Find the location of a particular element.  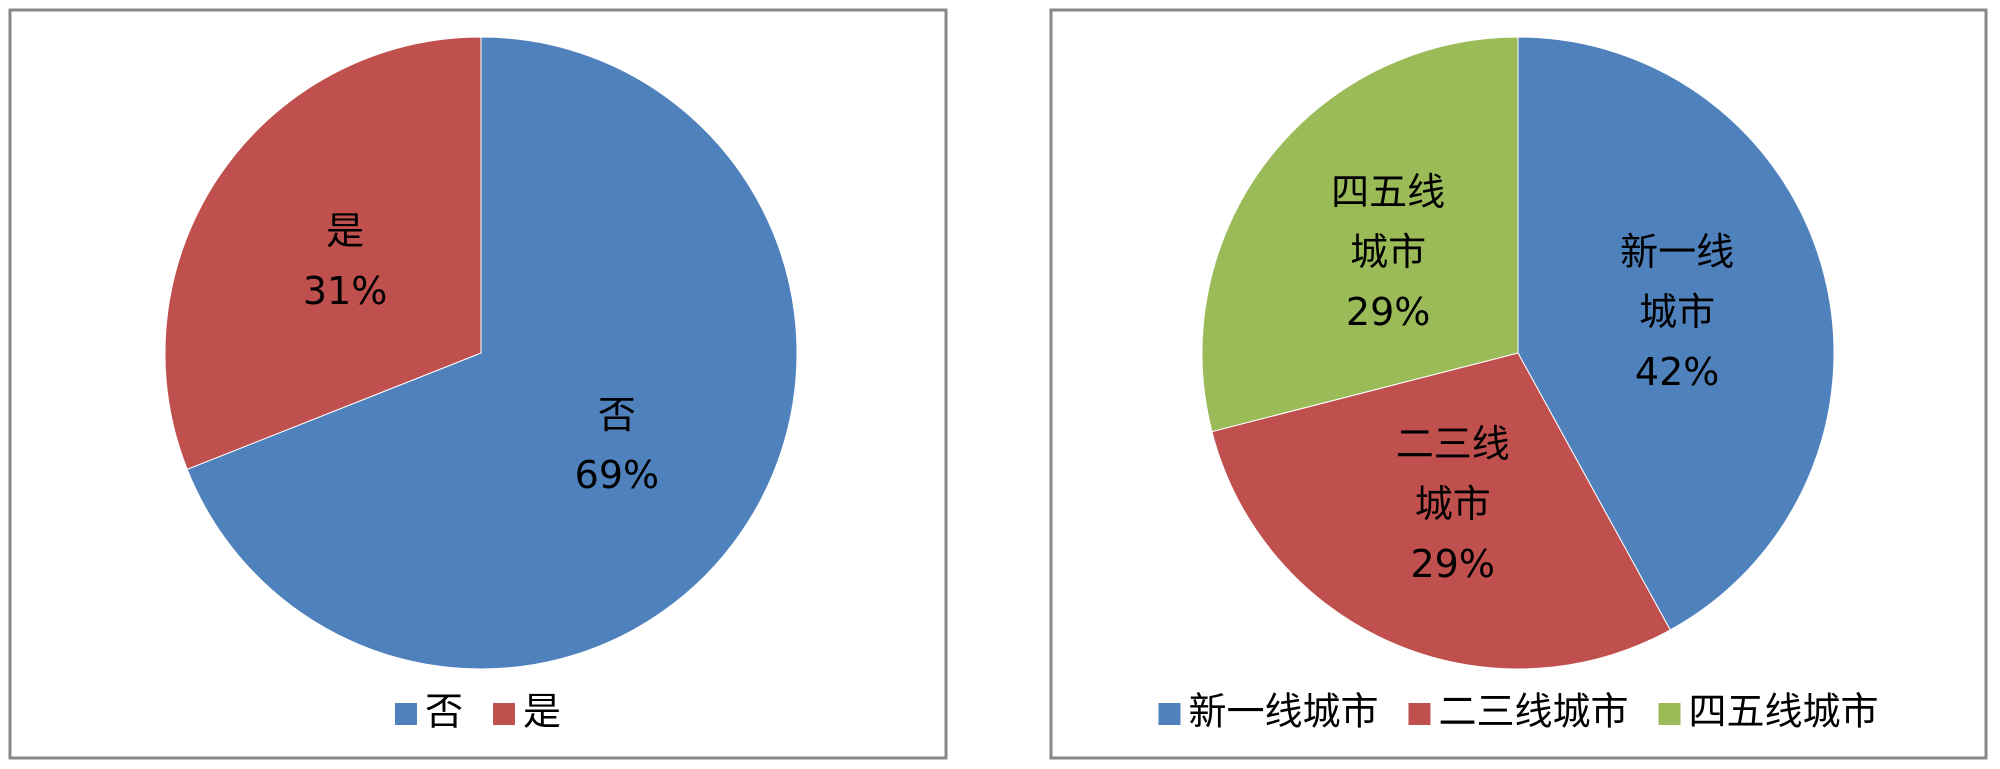

legend-label: 新一线城市 is located at coordinates (1283, 712).